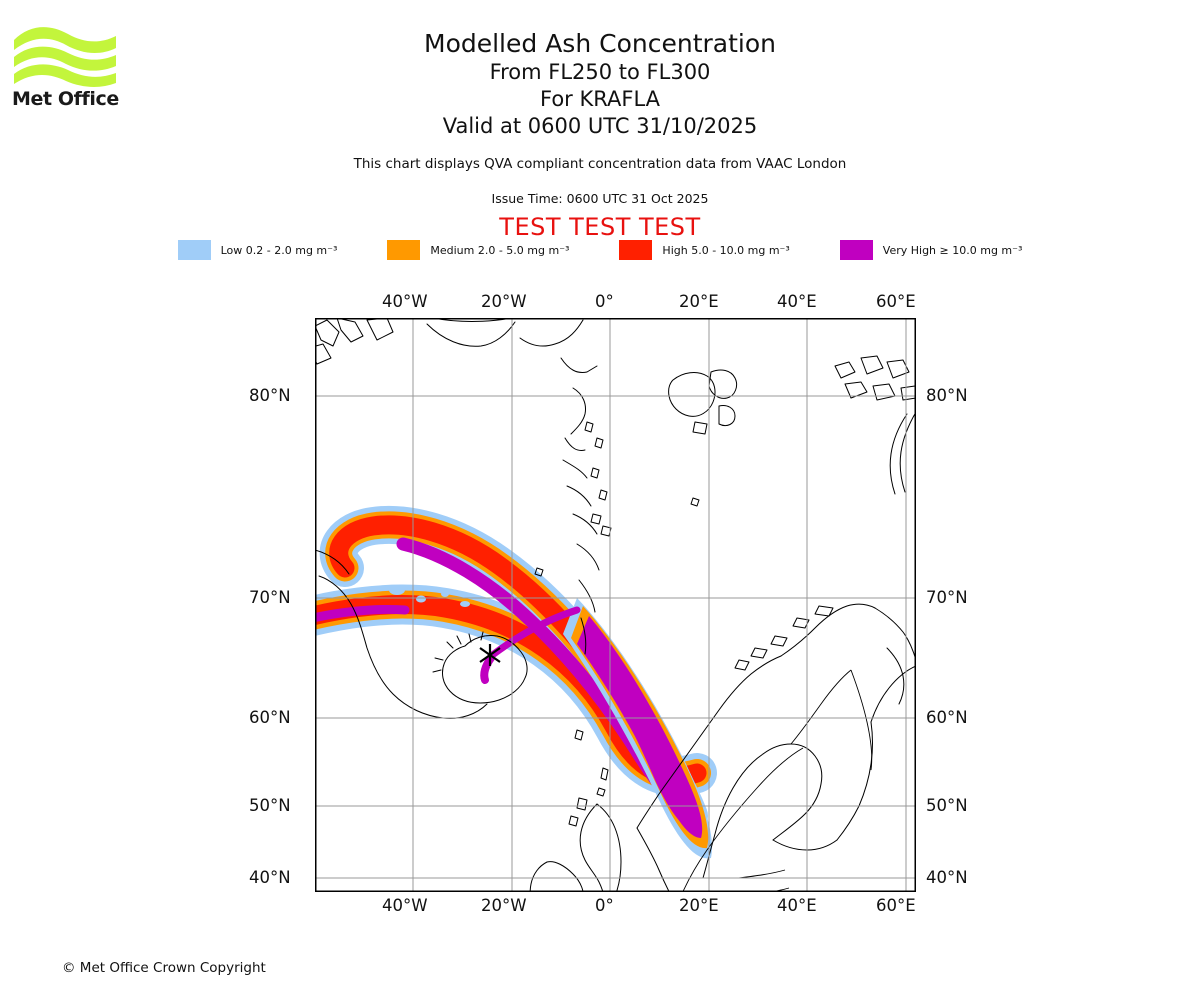 The image size is (1200, 1000). Describe the element at coordinates (65, 57) in the screenshot. I see `met-office-waves-icon` at that location.